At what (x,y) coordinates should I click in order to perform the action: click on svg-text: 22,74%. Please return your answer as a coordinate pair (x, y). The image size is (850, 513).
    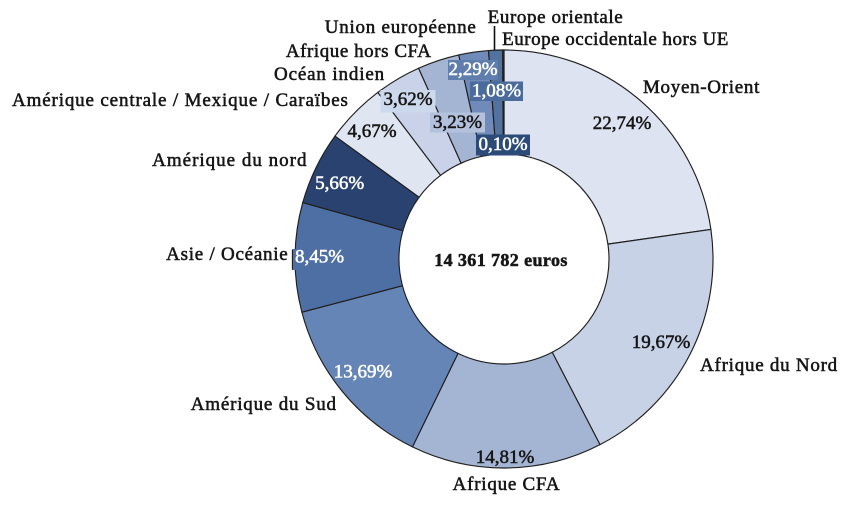
    Looking at the image, I should click on (622, 123).